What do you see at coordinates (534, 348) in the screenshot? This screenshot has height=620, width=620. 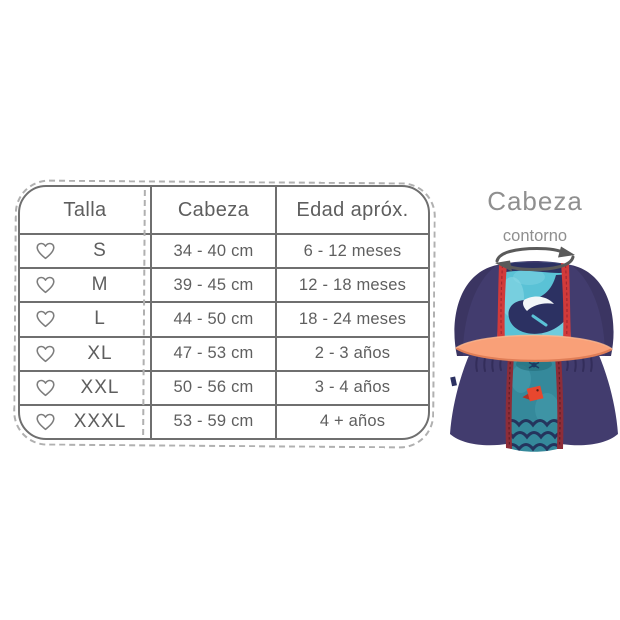 I see `hat-brim` at bounding box center [534, 348].